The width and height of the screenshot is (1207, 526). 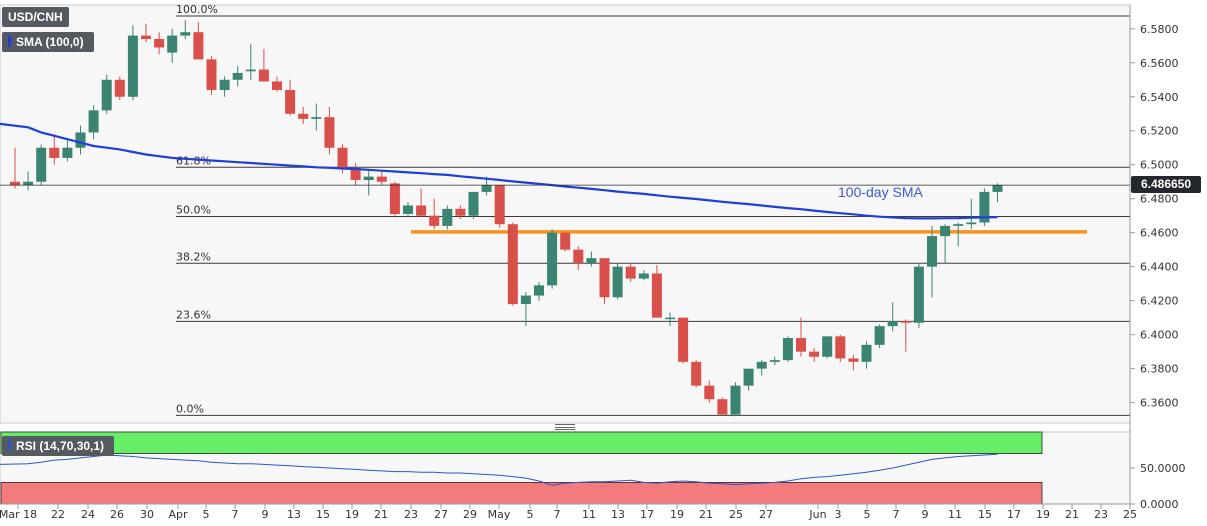 What do you see at coordinates (48, 42) in the screenshot?
I see `indicator-tag: SMA (100,0)` at bounding box center [48, 42].